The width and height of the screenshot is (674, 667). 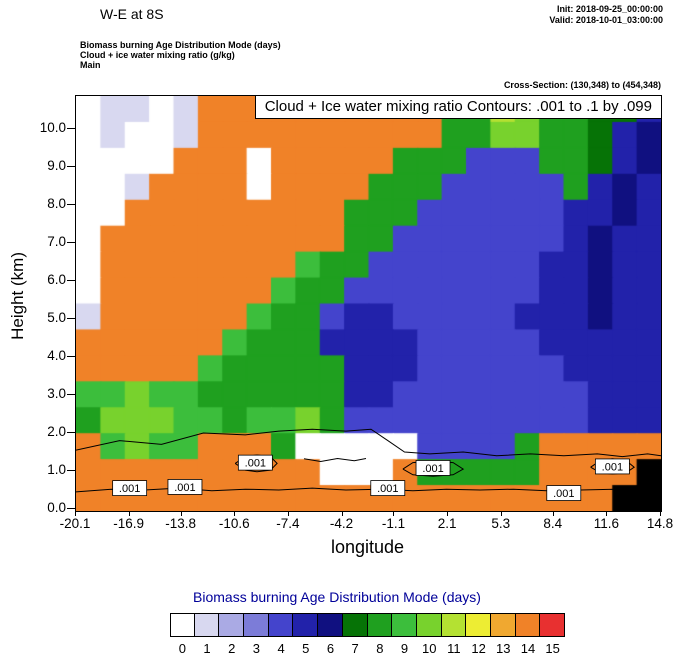 What do you see at coordinates (281, 648) in the screenshot?
I see `colorbar-value: 4` at bounding box center [281, 648].